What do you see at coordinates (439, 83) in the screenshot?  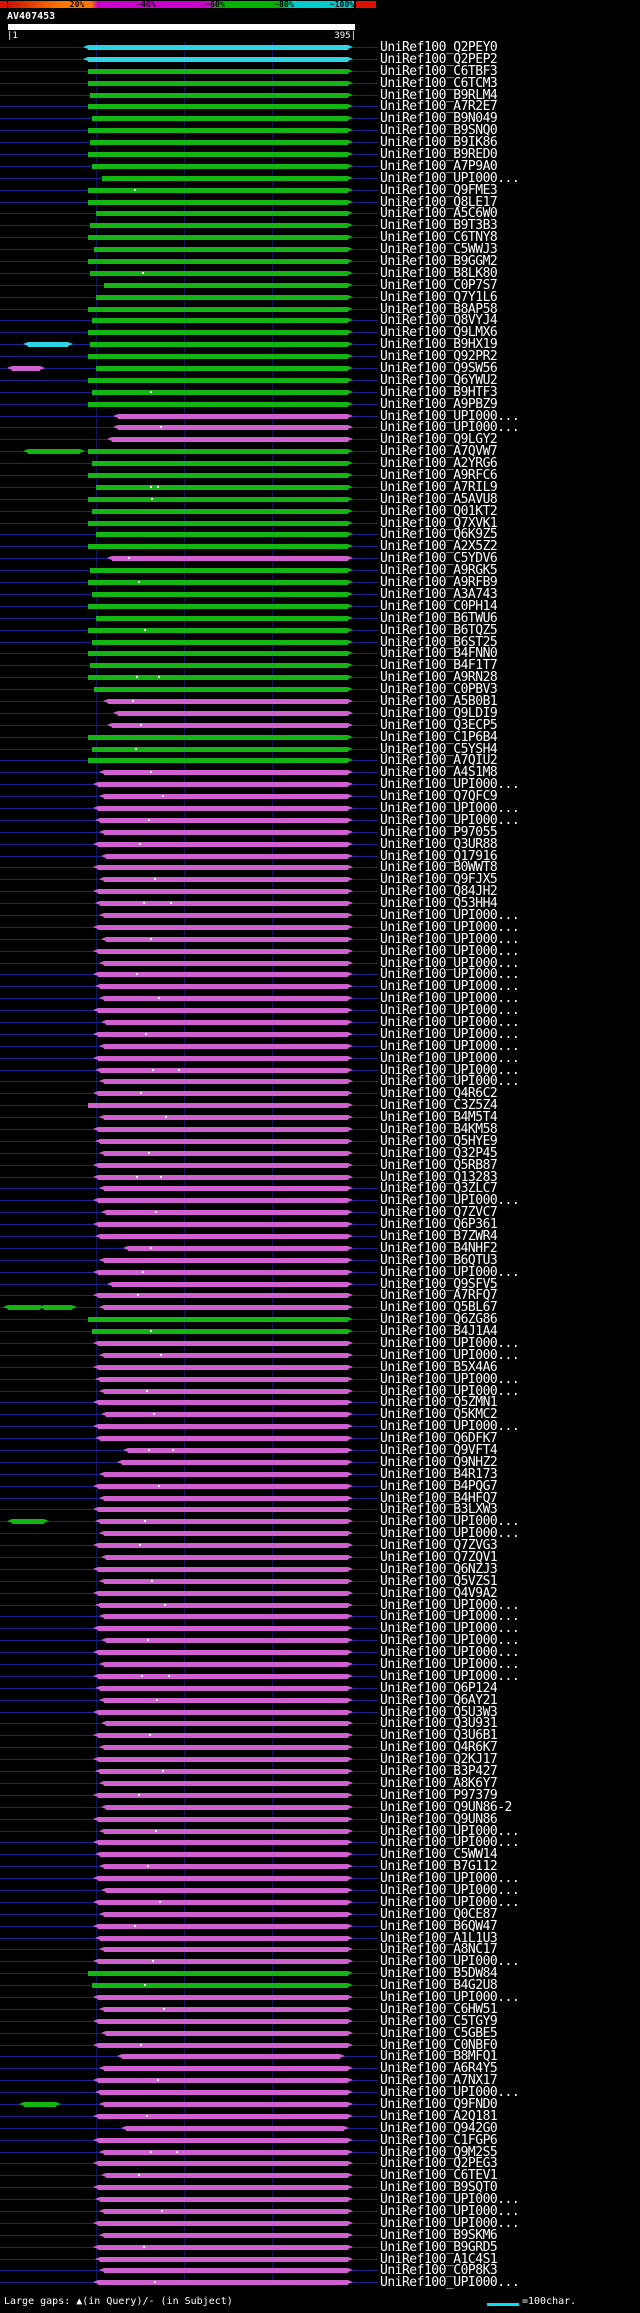 I see `hit-label: UniRef100_C6TCM3` at bounding box center [439, 83].